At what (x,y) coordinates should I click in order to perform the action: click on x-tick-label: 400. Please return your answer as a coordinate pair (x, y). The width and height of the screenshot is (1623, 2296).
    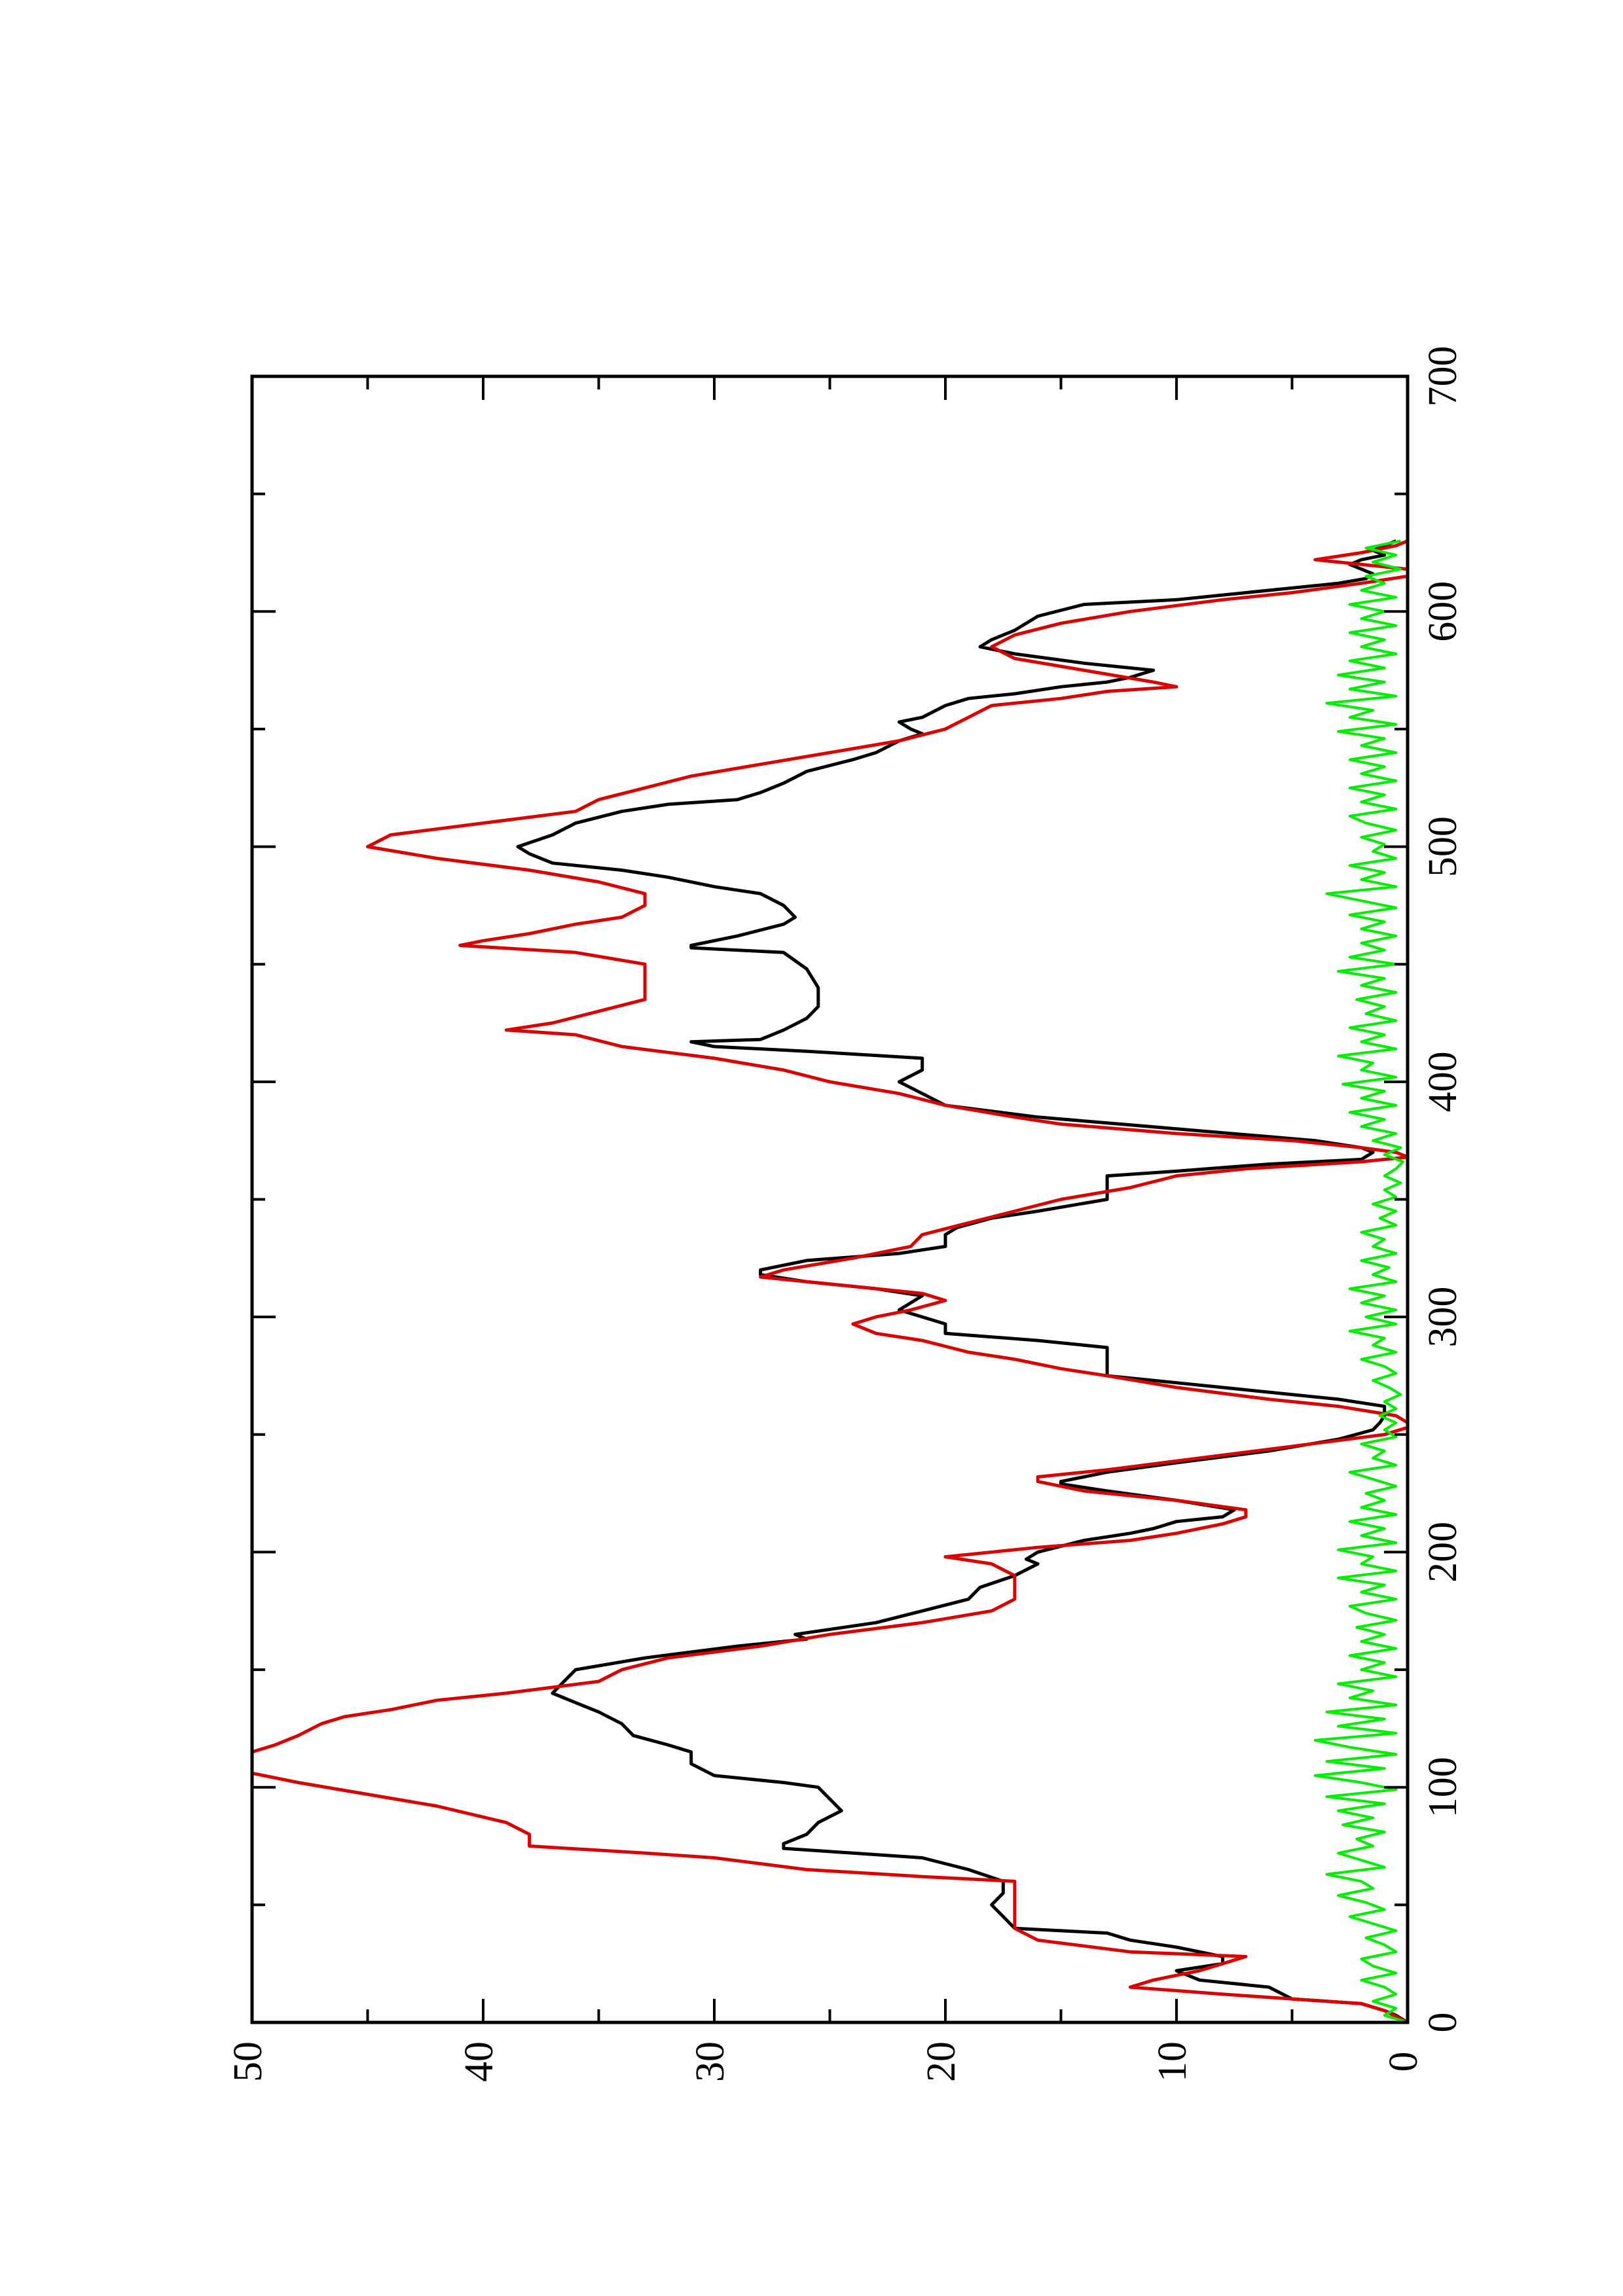
    Looking at the image, I should click on (1443, 1081).